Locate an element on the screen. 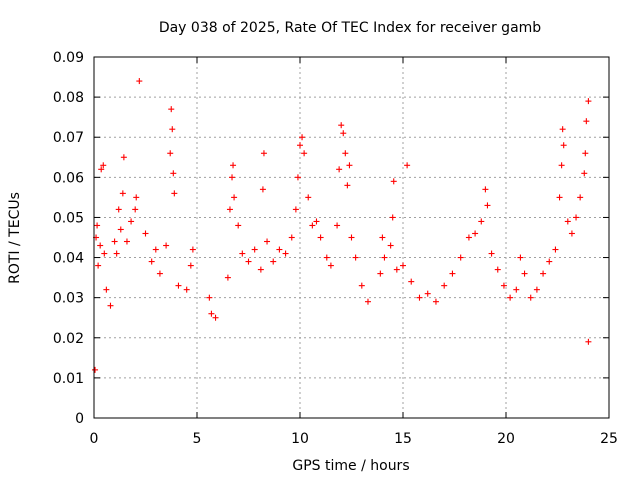 The image size is (640, 480). y-tick-label: 0.03 is located at coordinates (68, 299).